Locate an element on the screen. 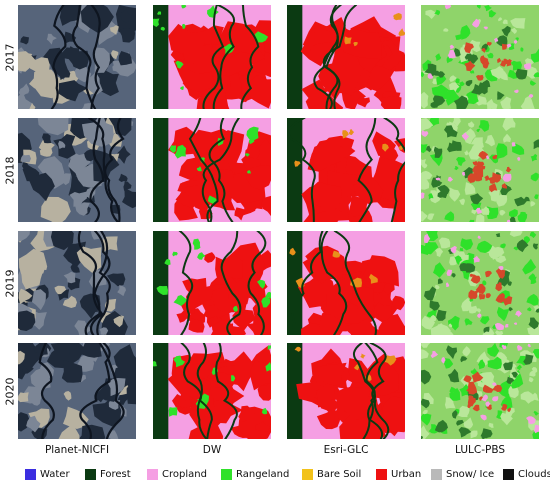  tile-lulc-pbs-2020 is located at coordinates (480, 391).